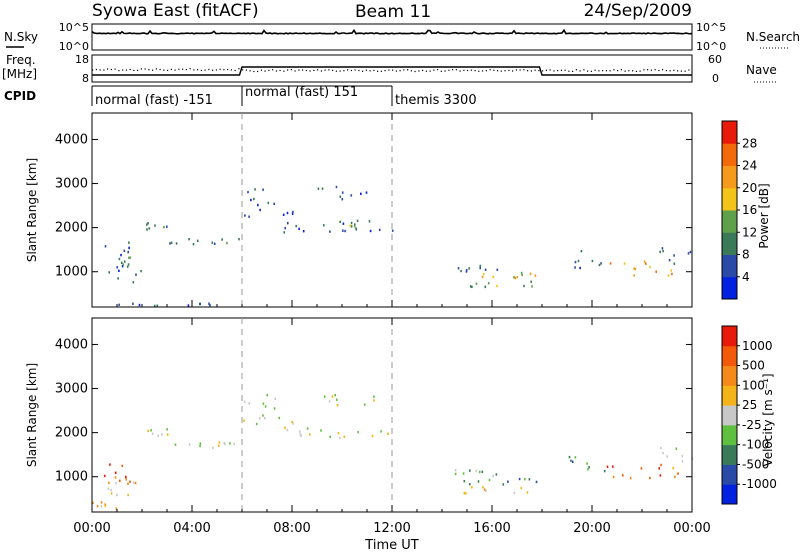 The width and height of the screenshot is (800, 554). What do you see at coordinates (21, 37) in the screenshot?
I see `noise-label-left: N.Sky` at bounding box center [21, 37].